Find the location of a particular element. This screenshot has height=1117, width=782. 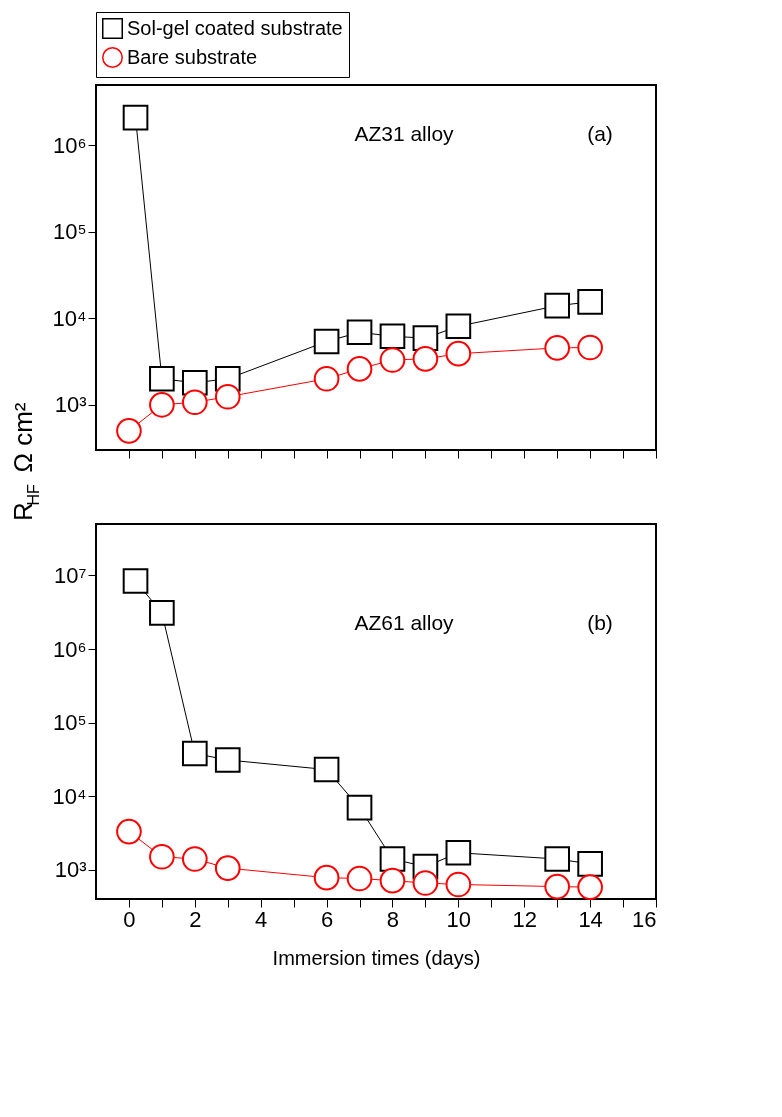

x-tick-label: 16 is located at coordinates (644, 919).